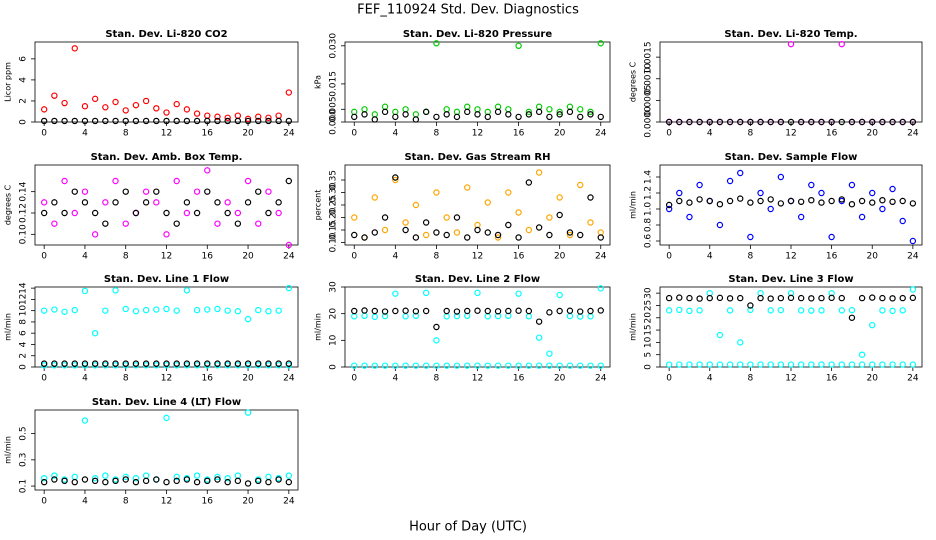 This screenshot has width=936, height=540. What do you see at coordinates (649, 56) in the screenshot?
I see `y-tick-label: 0.0015` at bounding box center [649, 56].